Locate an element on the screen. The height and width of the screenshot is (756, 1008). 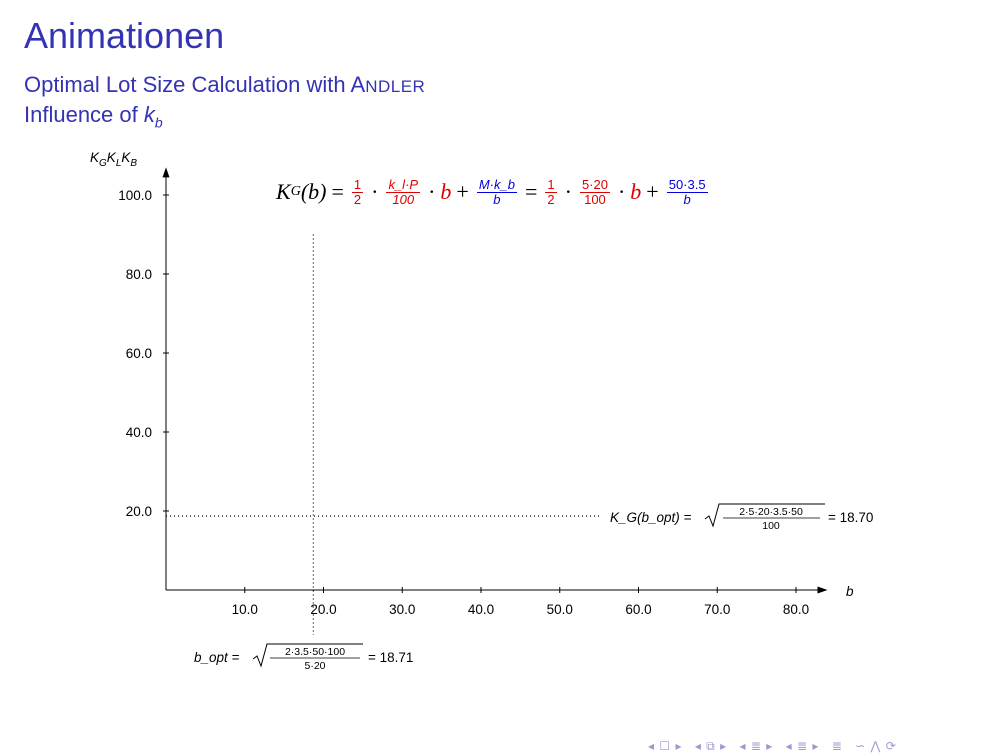
b-opt-radicand-num: 2·3.5·50·100 is located at coordinates (315, 652).